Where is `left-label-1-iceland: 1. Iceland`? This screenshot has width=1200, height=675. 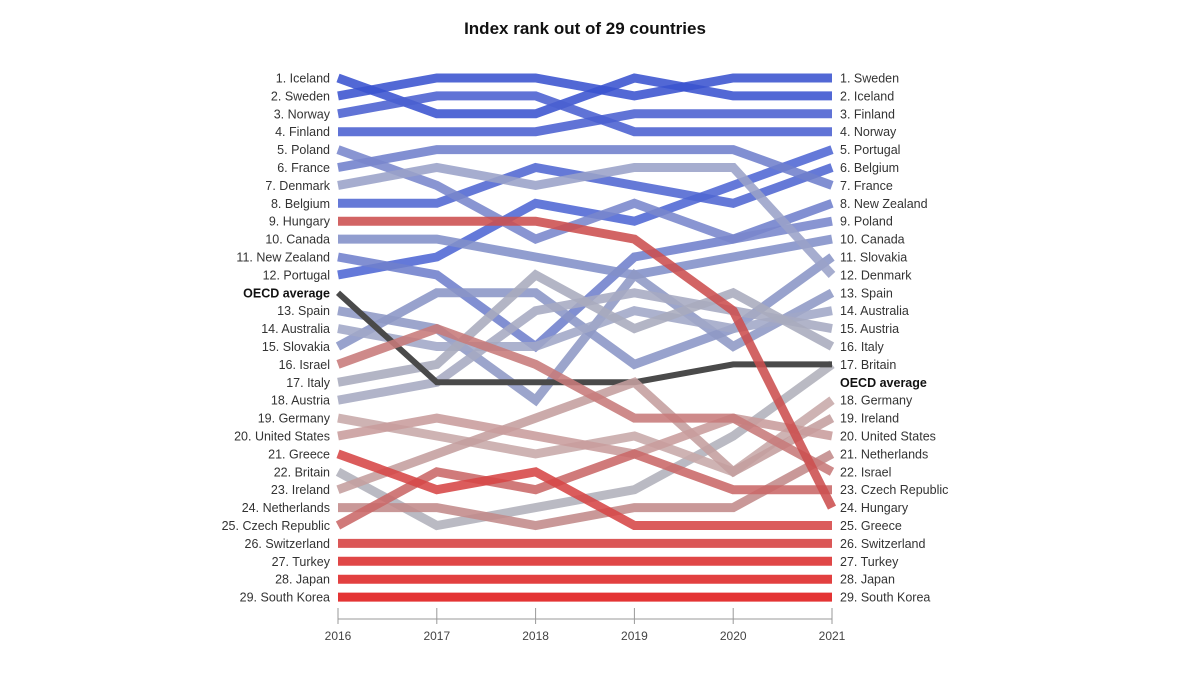
left-label-1-iceland: 1. Iceland is located at coordinates (303, 79).